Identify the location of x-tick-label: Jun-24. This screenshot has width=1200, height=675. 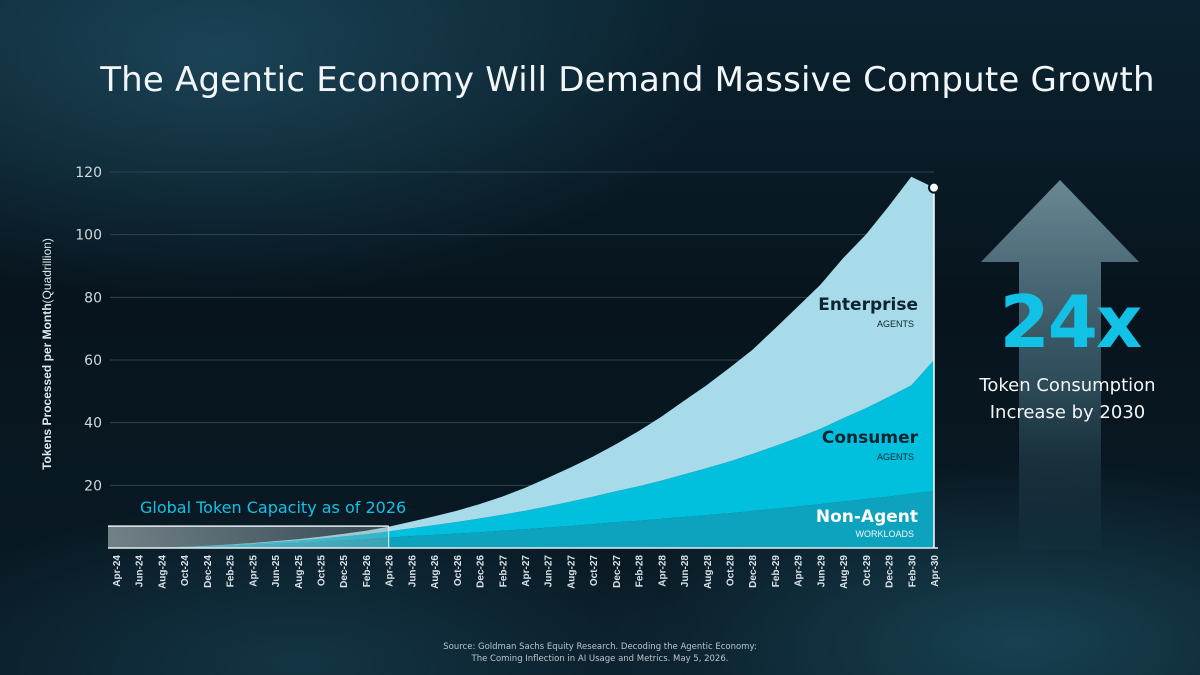
(140, 571).